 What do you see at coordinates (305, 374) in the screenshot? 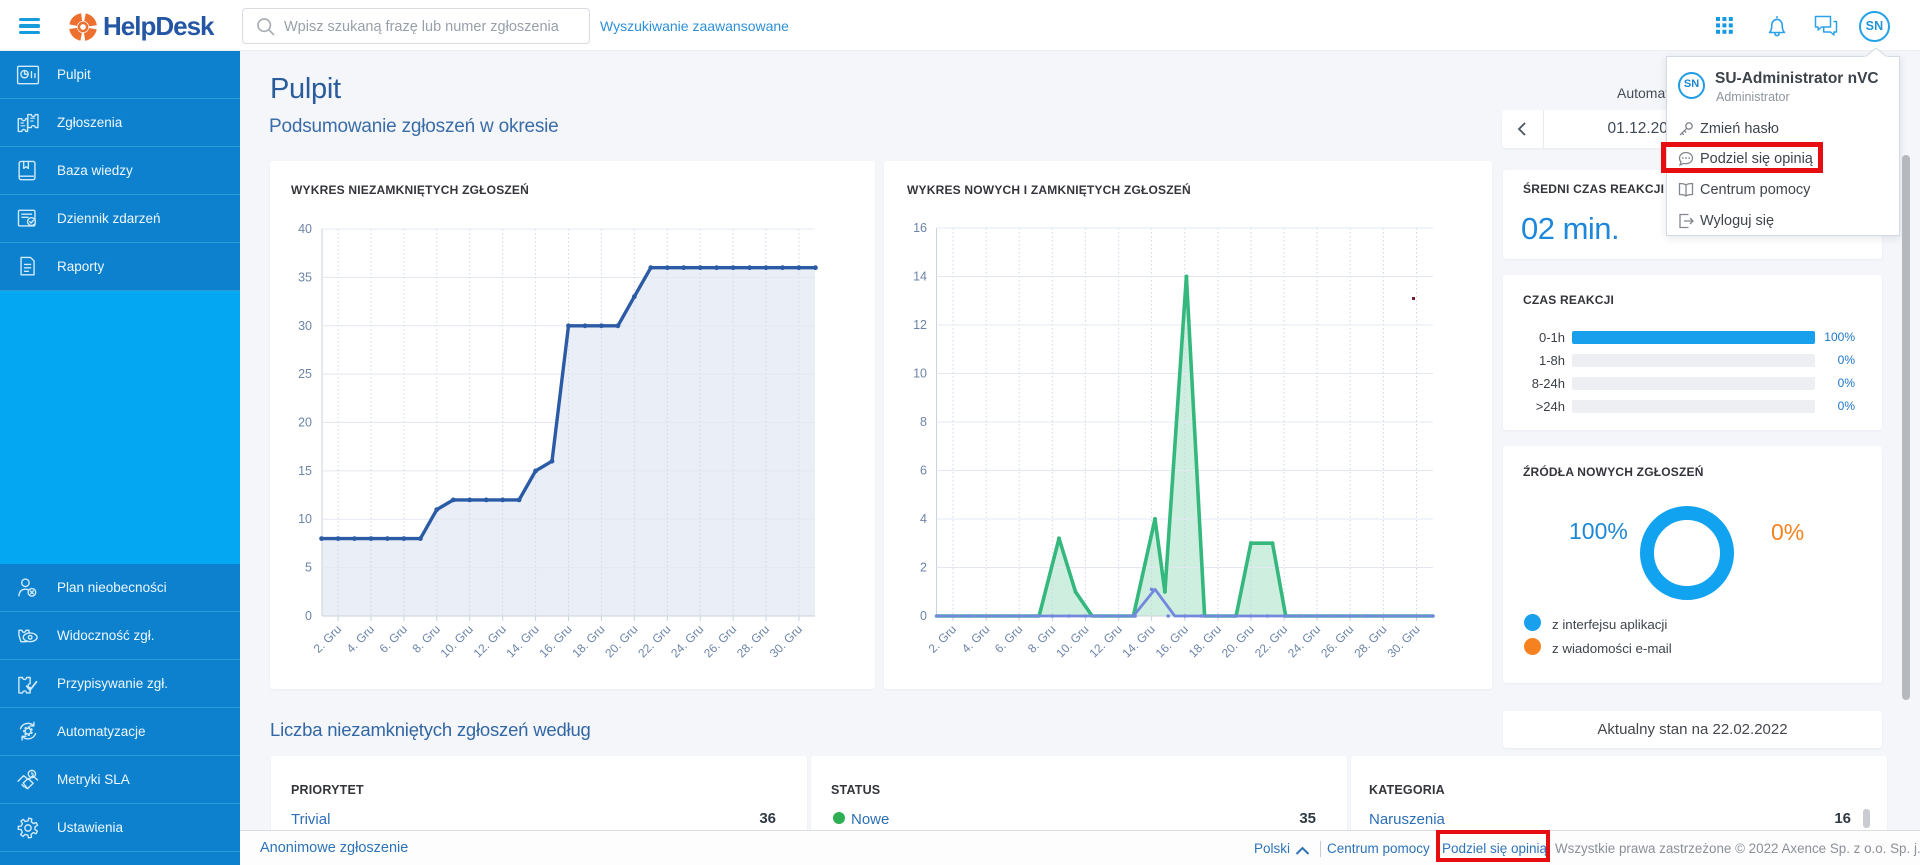
I see `svg-text: 25` at bounding box center [305, 374].